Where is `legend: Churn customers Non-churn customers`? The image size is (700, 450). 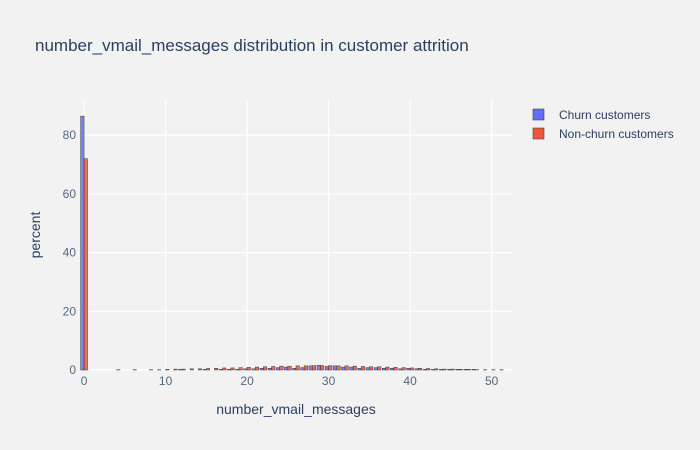
legend: Churn customers Non-churn customers is located at coordinates (603, 124).